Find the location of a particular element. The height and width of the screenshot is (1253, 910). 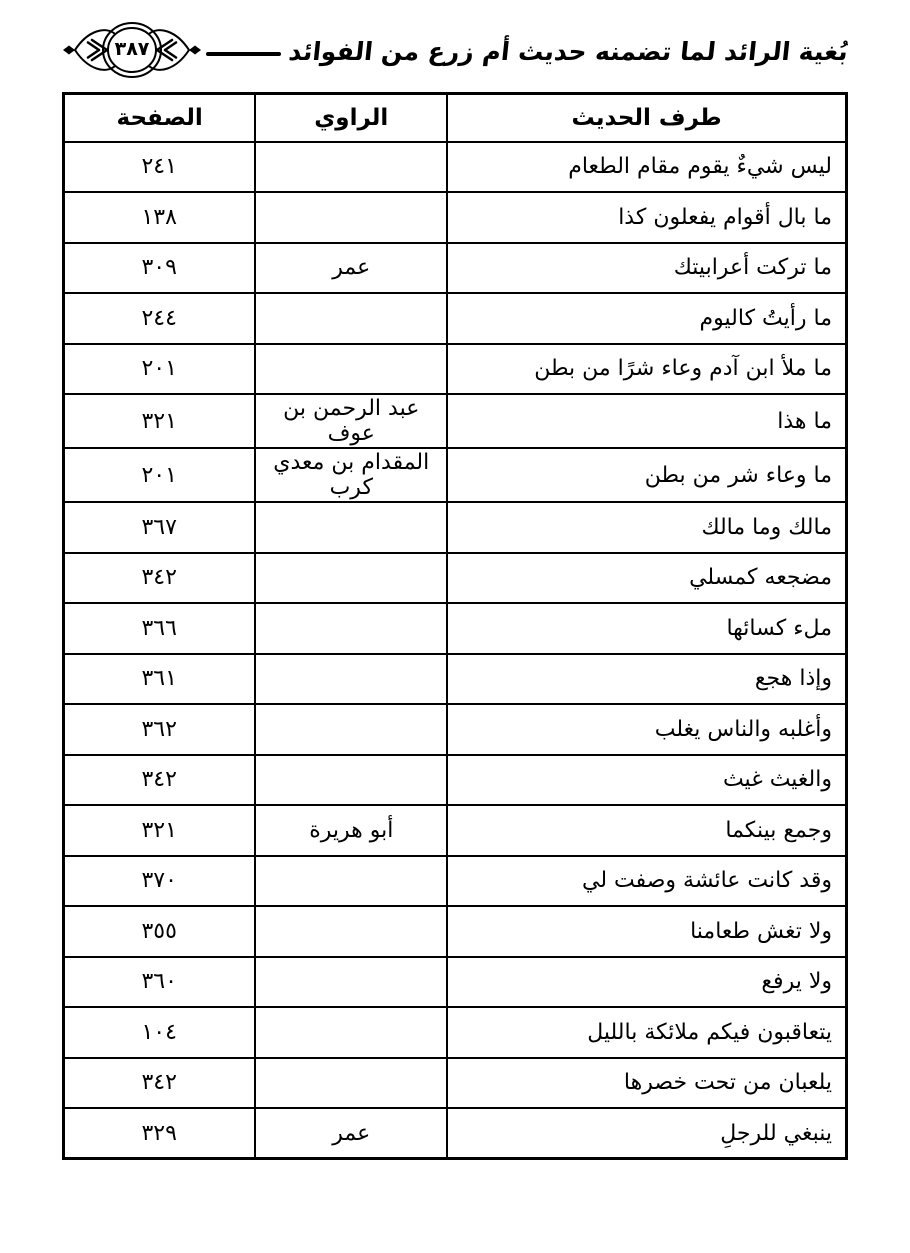

table-row: يلعبان من تحت خصرها ٣٤٢ is located at coordinates (455, 1082).